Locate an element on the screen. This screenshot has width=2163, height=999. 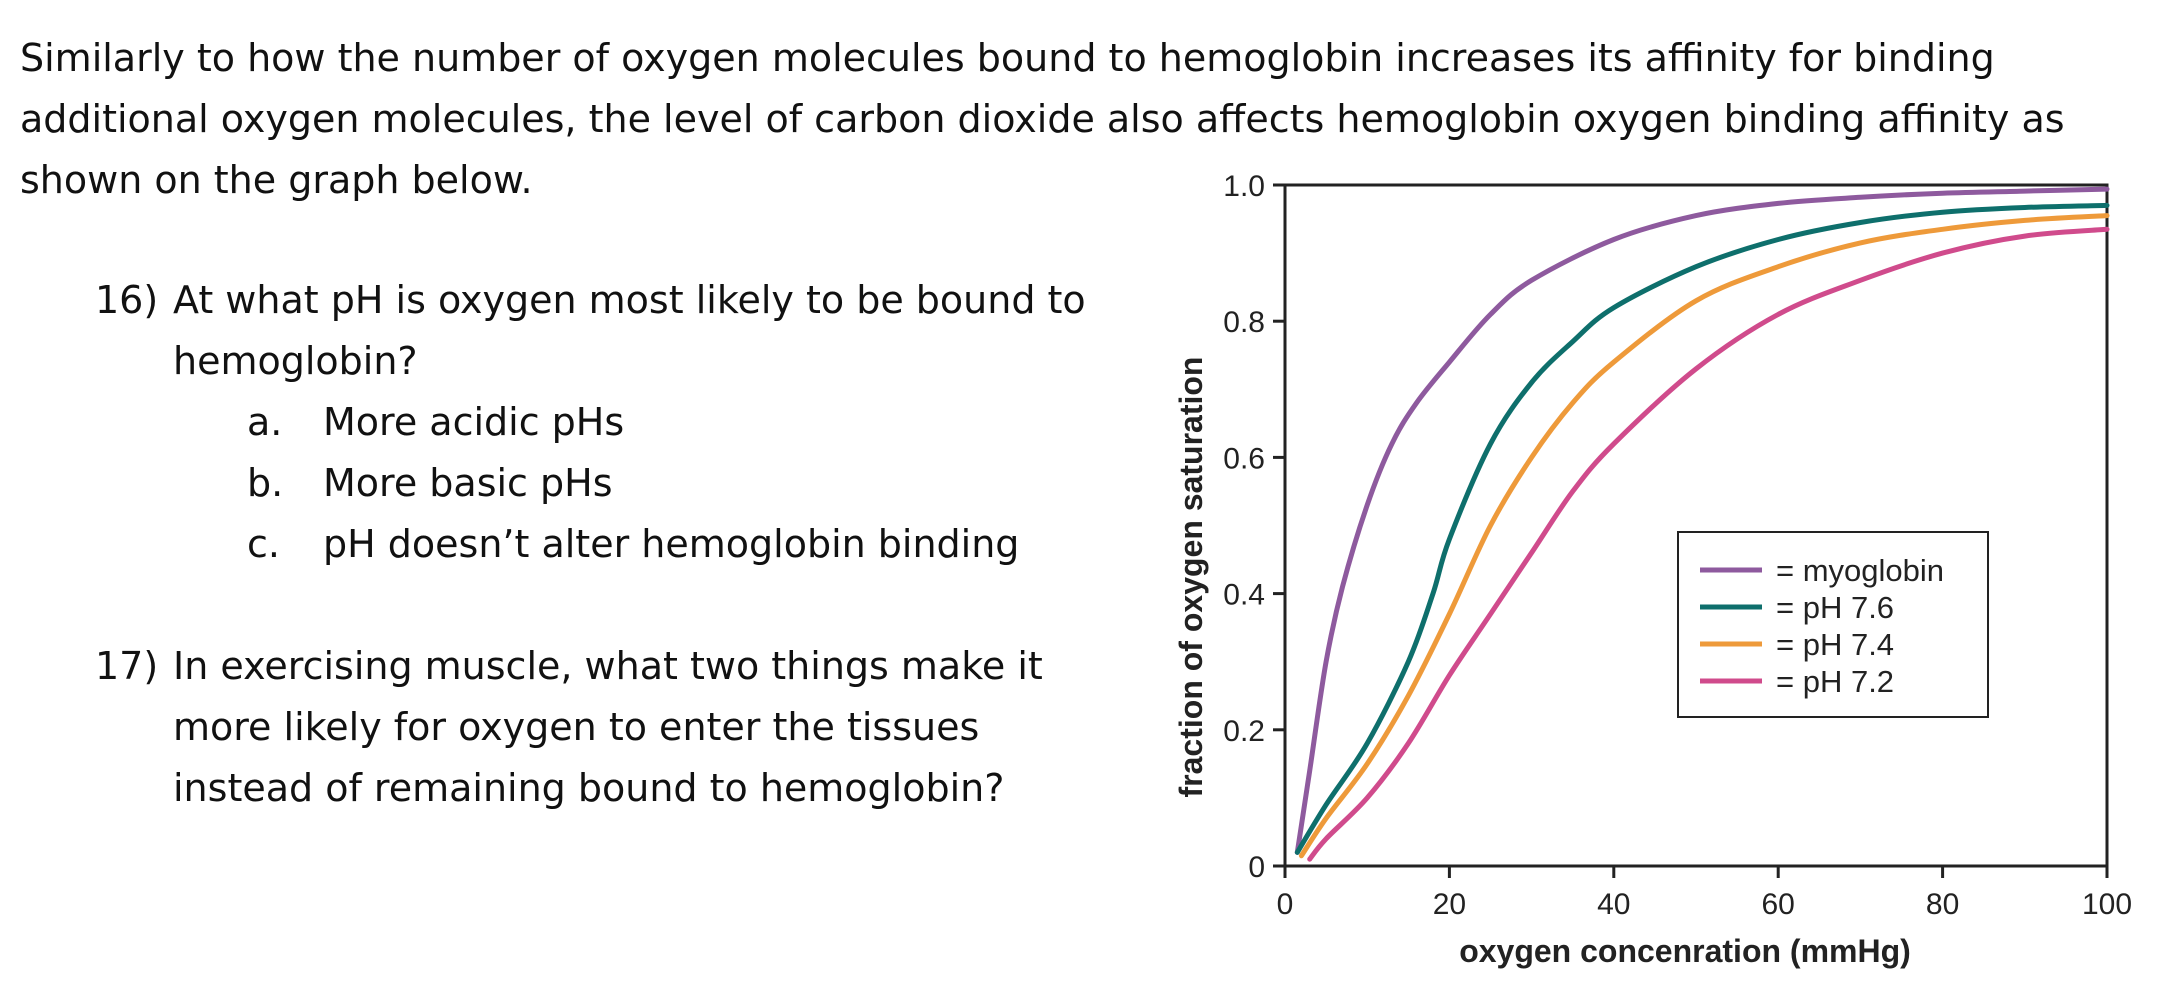
y-tick-label: 1.0 is located at coordinates (1244, 186).